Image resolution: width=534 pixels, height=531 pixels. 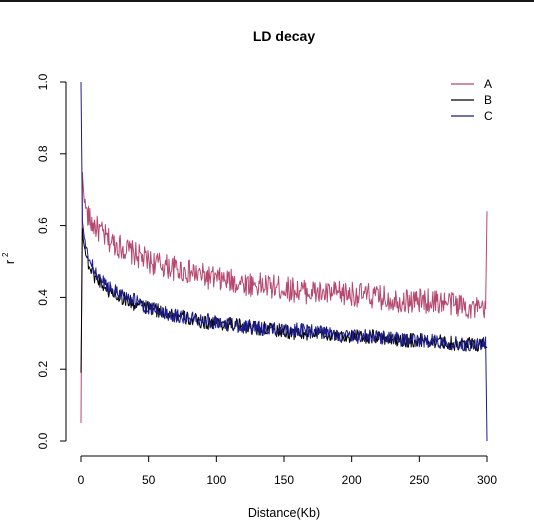 What do you see at coordinates (284, 513) in the screenshot?
I see `x-axis-label: Distance(Kb)` at bounding box center [284, 513].